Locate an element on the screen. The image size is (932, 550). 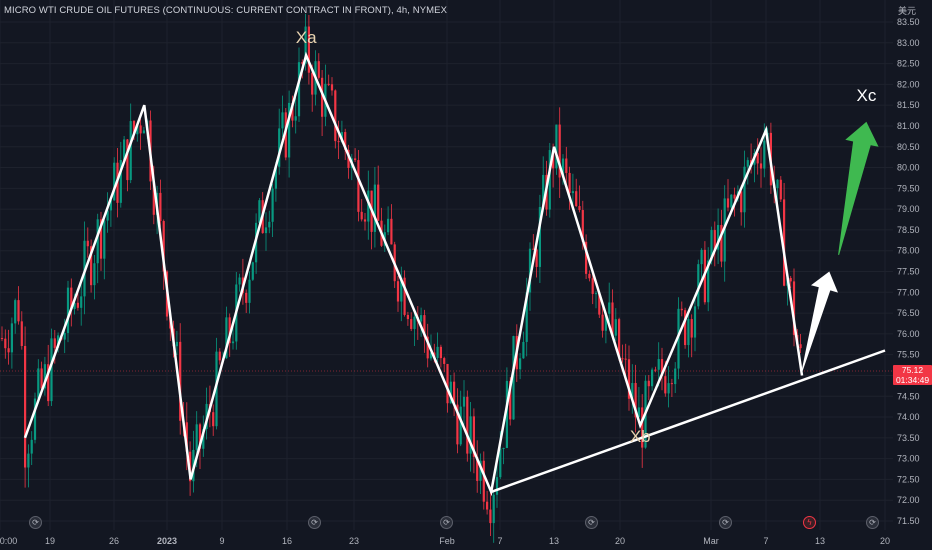
wave-label: Xa is located at coordinates (306, 37).